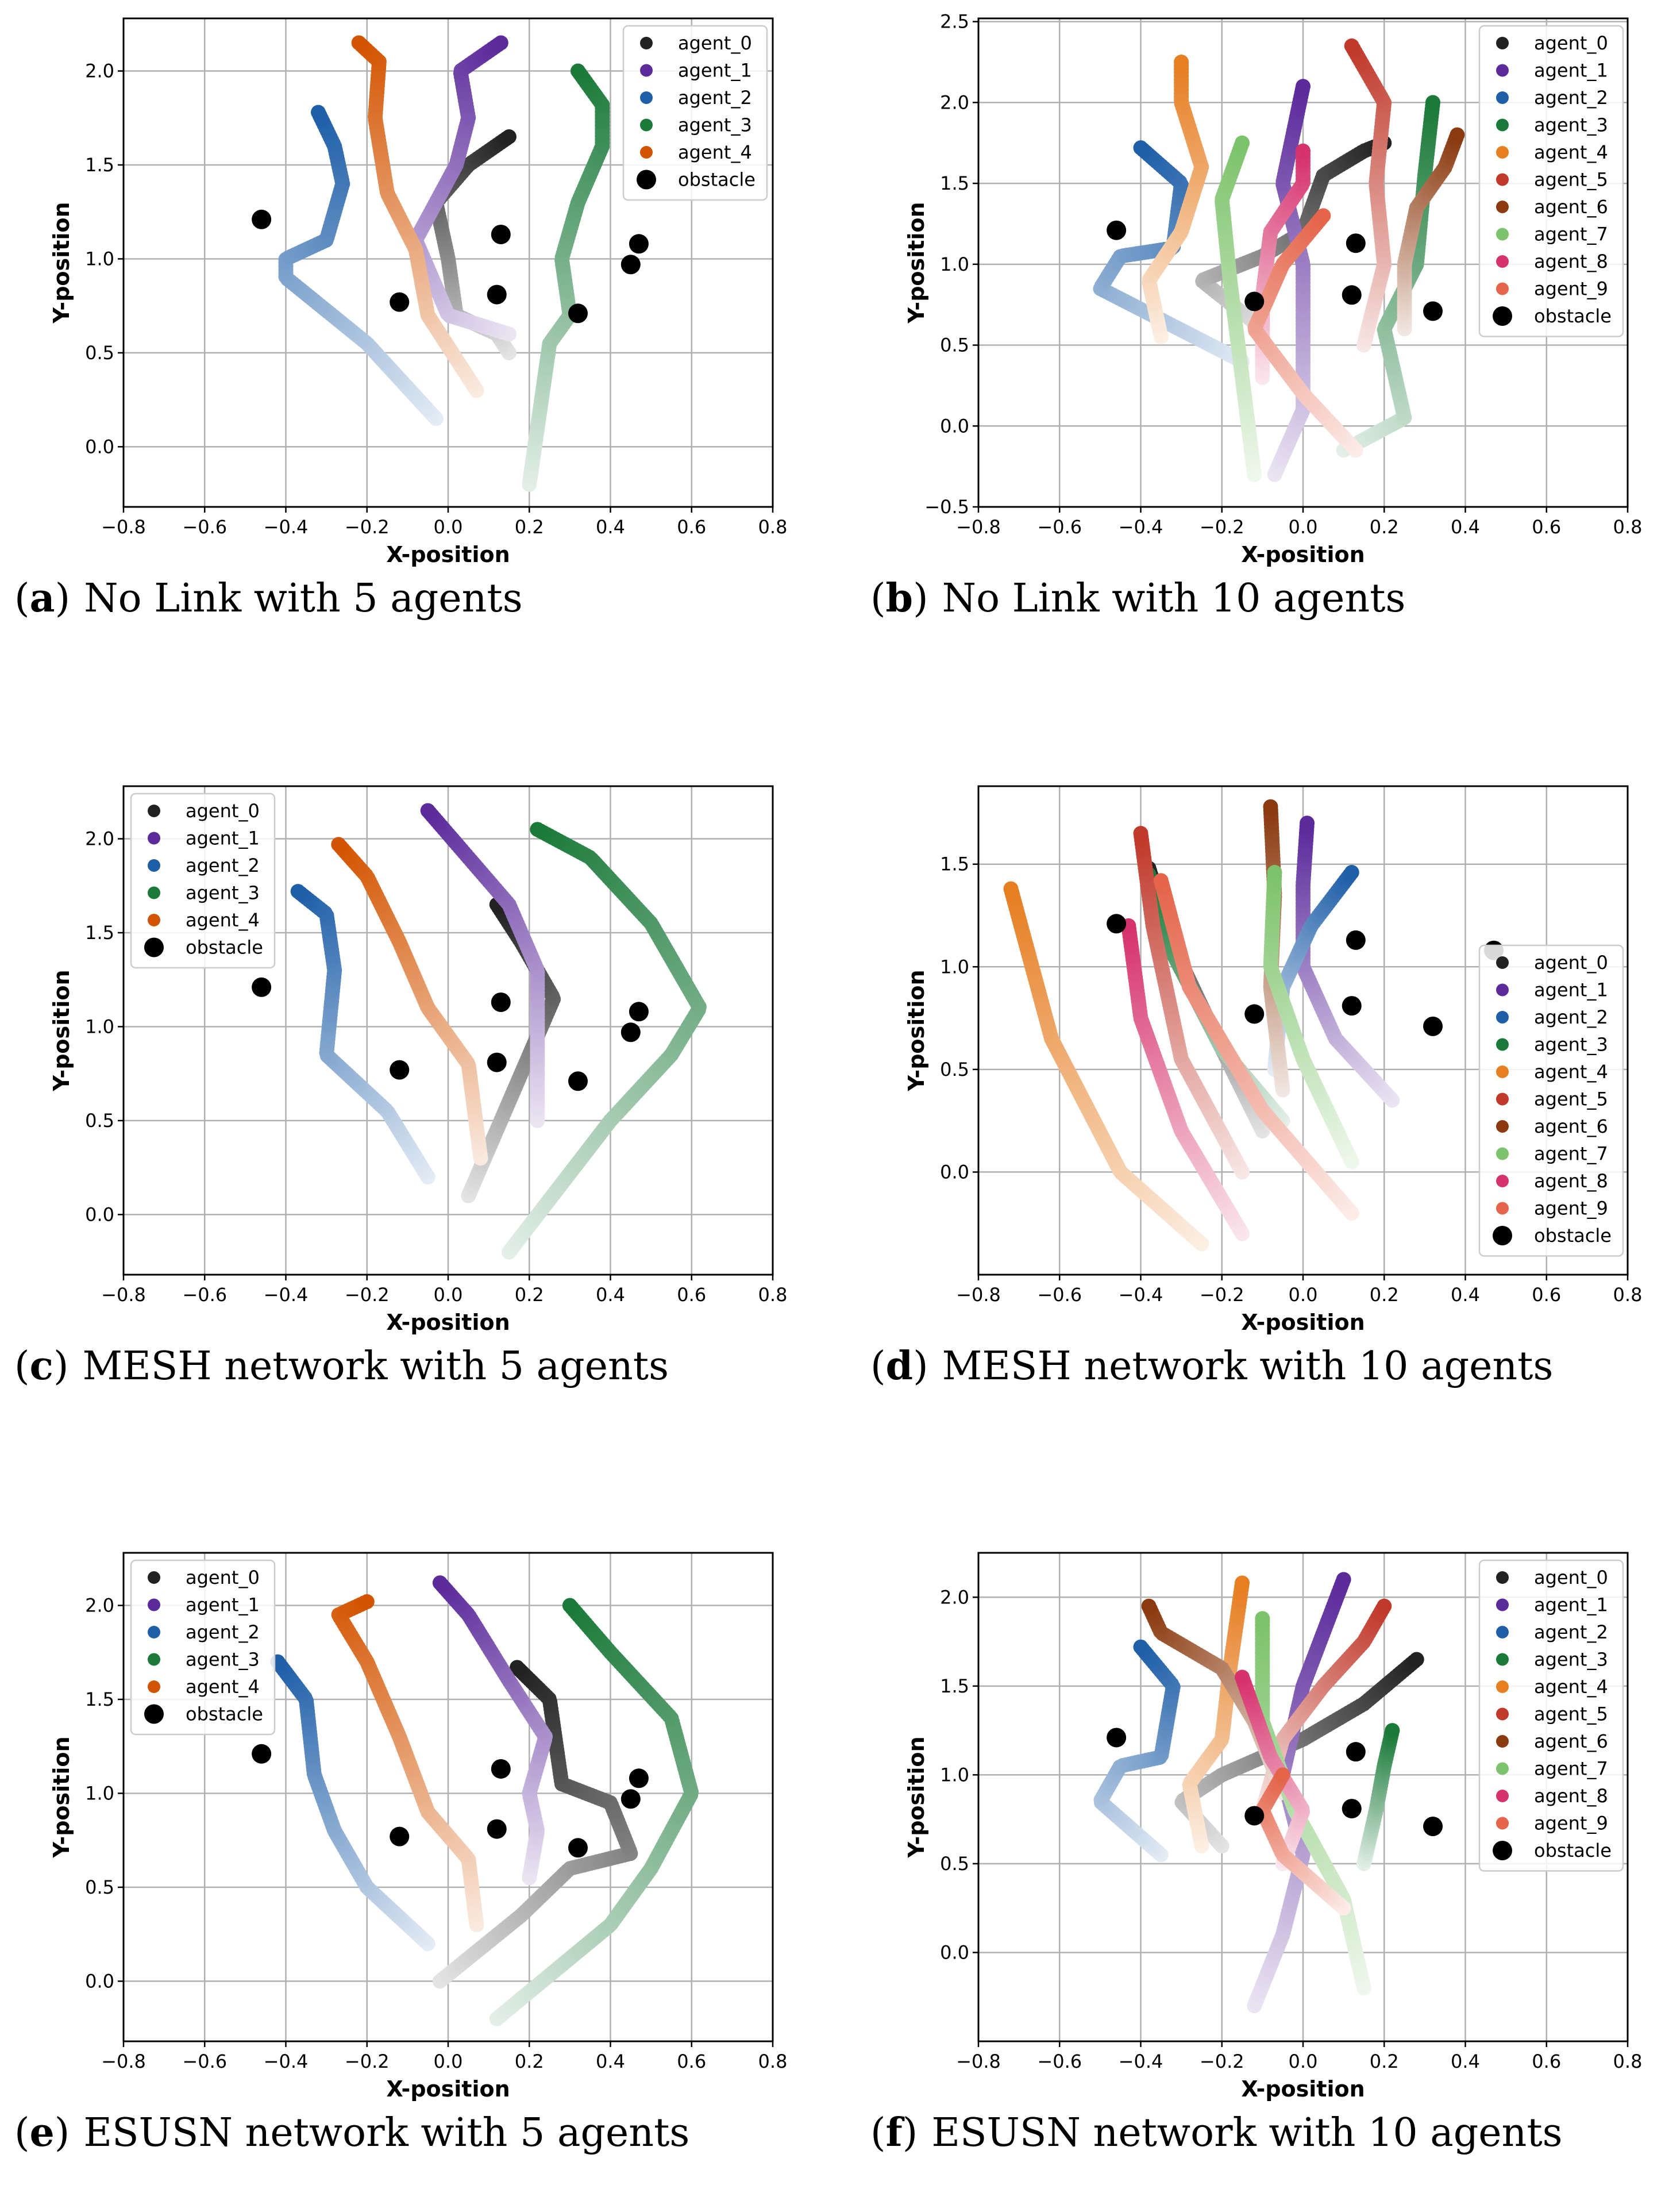 Image resolution: width=1665 pixels, height=2212 pixels. I want to click on y-tick-label: 0.5, so click(99, 353).